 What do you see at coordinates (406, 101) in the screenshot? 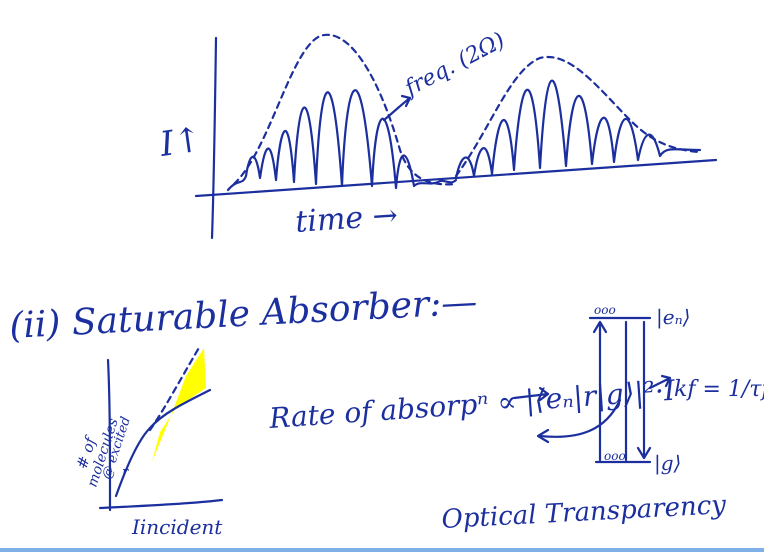
I see `freq-annotation-arrowhead` at bounding box center [406, 101].